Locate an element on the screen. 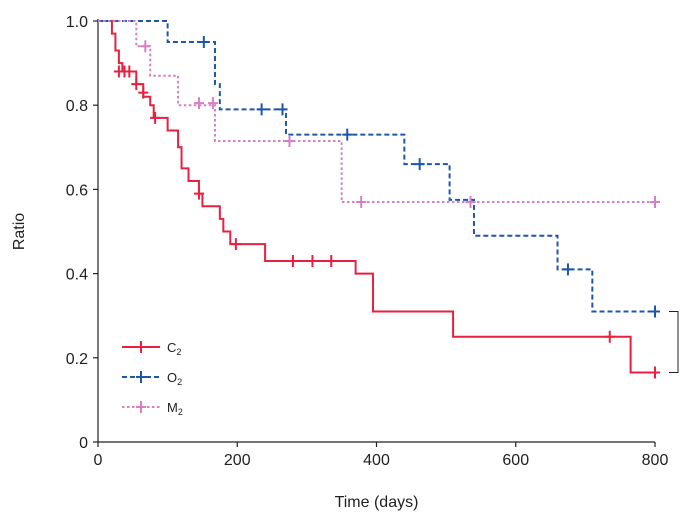 The image size is (682, 516). x-tick-label: 600 is located at coordinates (515, 460).